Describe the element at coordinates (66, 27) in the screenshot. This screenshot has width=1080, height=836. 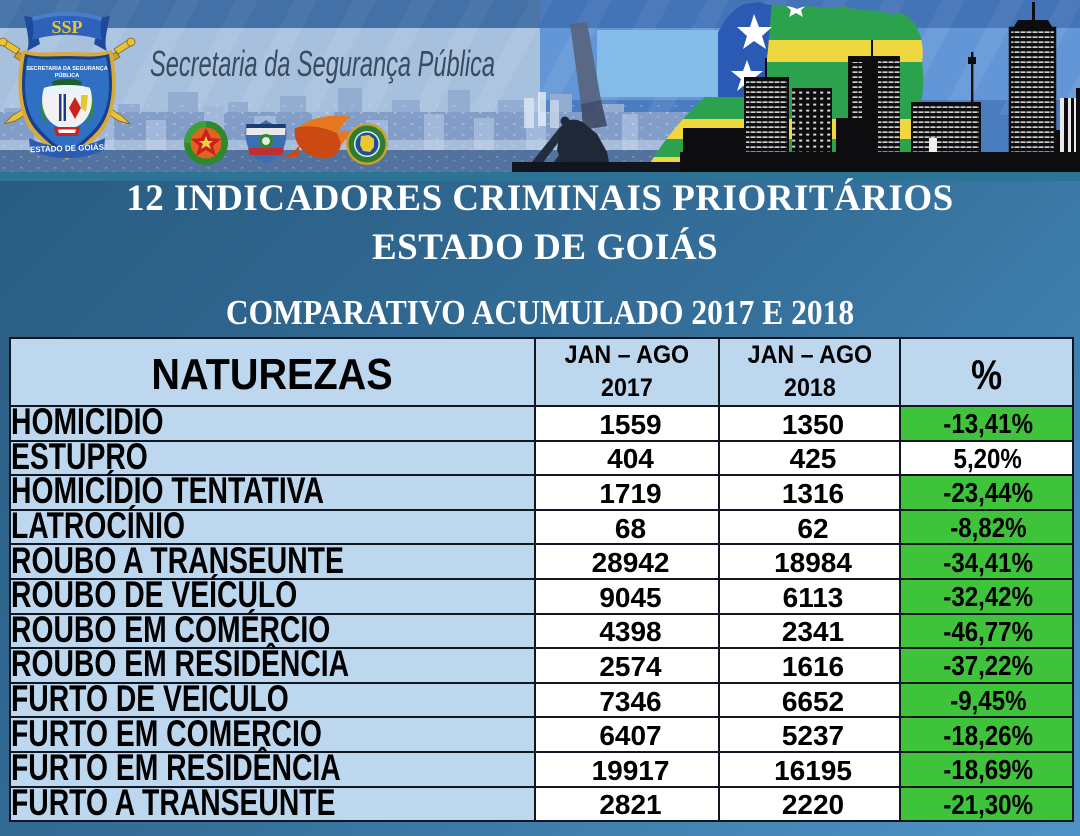
I see `svg-text: SSP` at that location.